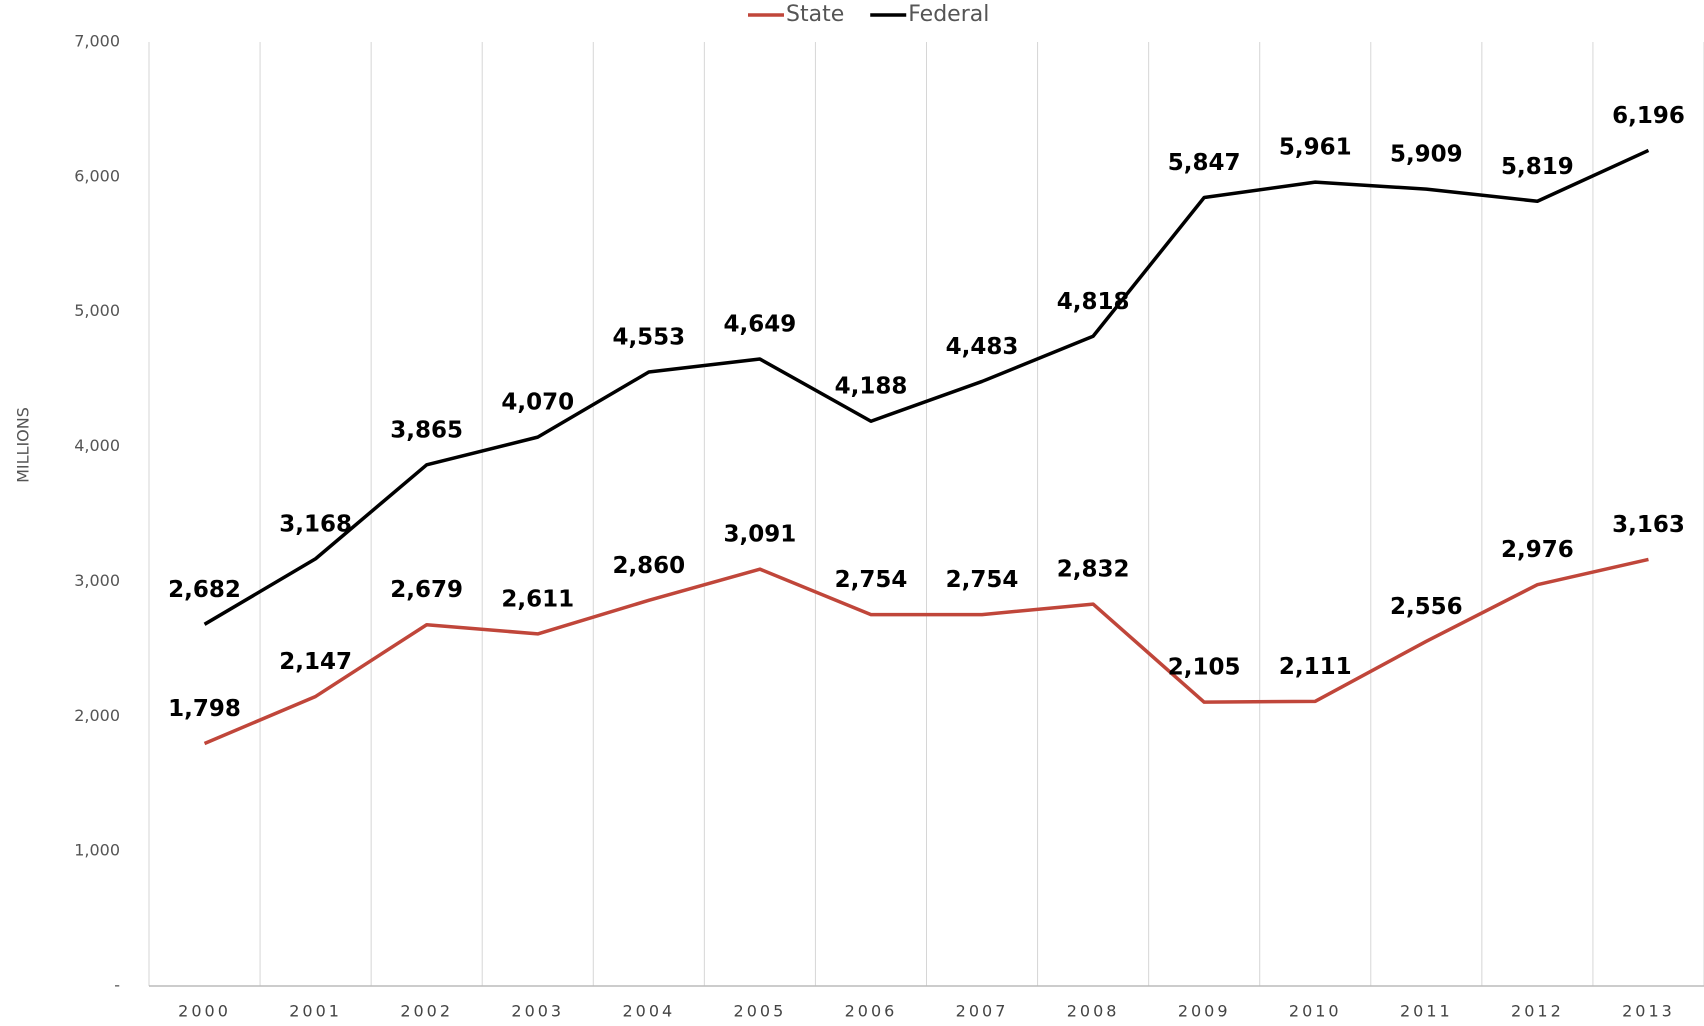 The height and width of the screenshot is (1026, 1704). I want to click on x-tick-label: 2005, so click(760, 1011).